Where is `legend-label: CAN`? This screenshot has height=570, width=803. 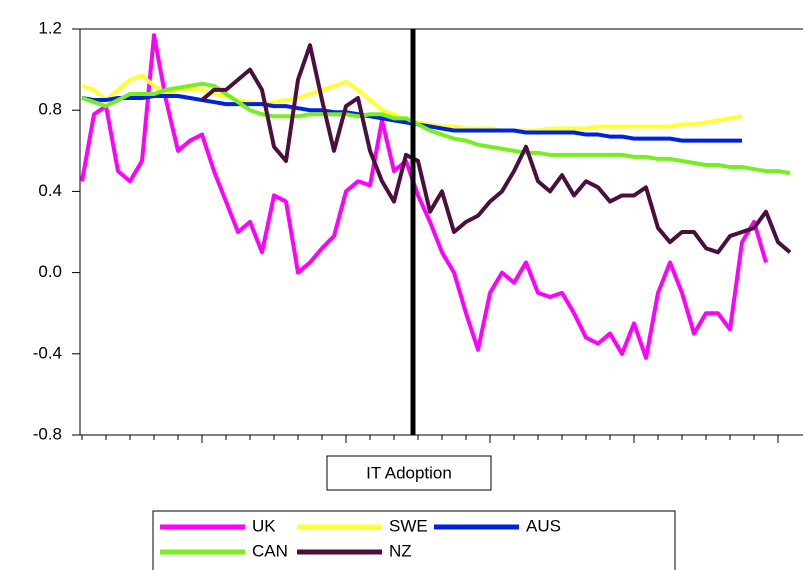 legend-label: CAN is located at coordinates (270, 550).